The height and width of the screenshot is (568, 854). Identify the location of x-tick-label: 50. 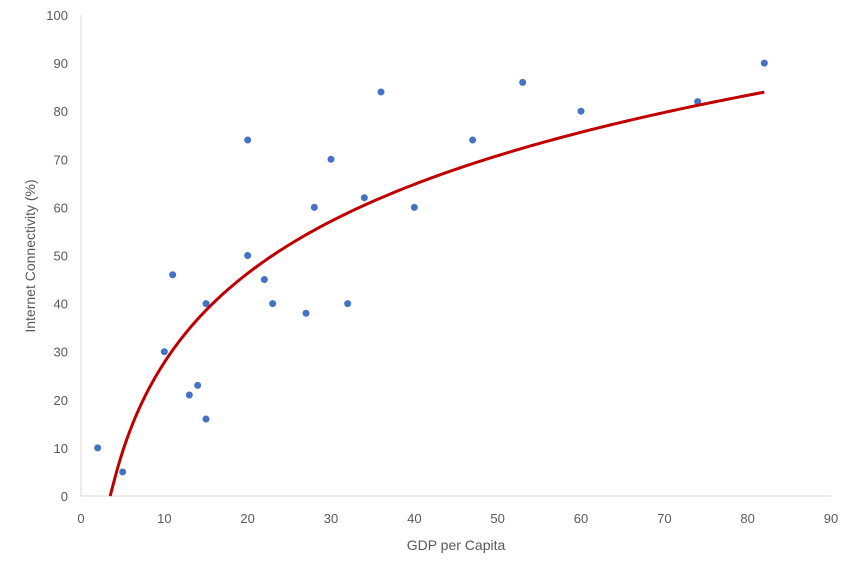
(497, 518).